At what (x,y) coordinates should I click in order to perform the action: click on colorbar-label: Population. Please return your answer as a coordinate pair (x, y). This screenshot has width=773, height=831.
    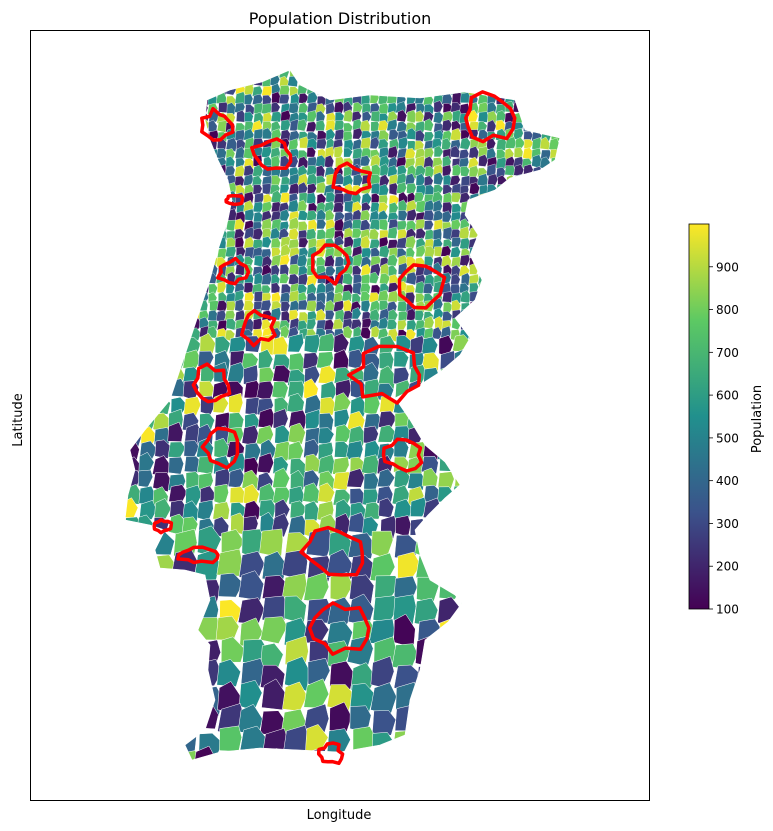
    Looking at the image, I should click on (757, 419).